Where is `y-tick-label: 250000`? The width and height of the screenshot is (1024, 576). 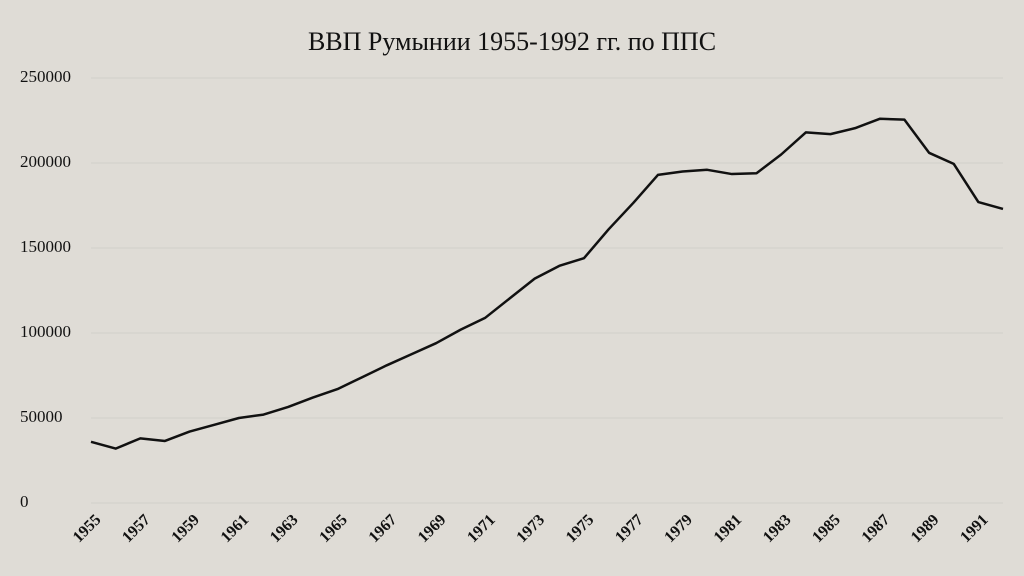
y-tick-label: 250000 is located at coordinates (45, 76).